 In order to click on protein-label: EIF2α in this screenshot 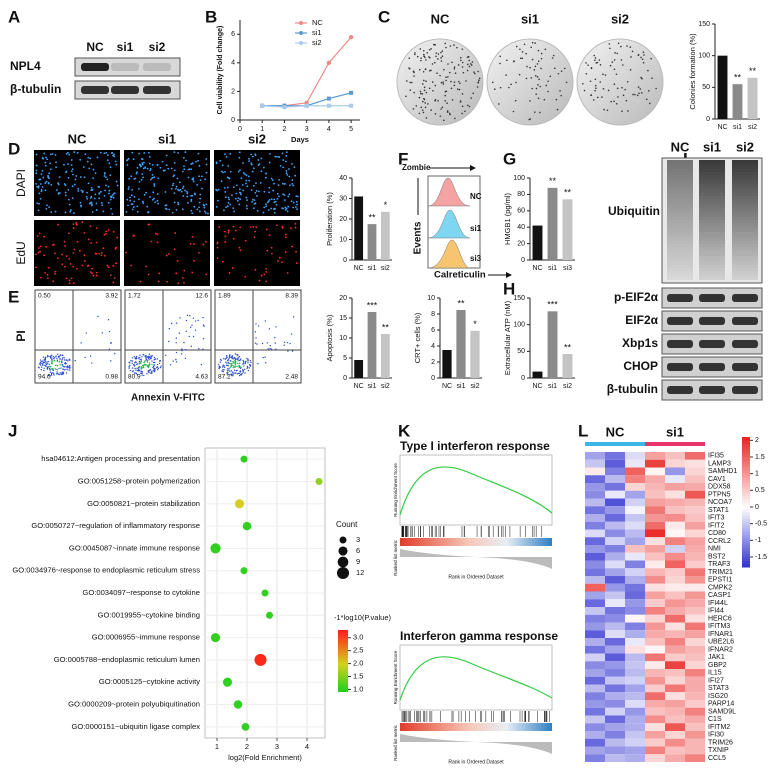, I will do `click(641, 320)`.